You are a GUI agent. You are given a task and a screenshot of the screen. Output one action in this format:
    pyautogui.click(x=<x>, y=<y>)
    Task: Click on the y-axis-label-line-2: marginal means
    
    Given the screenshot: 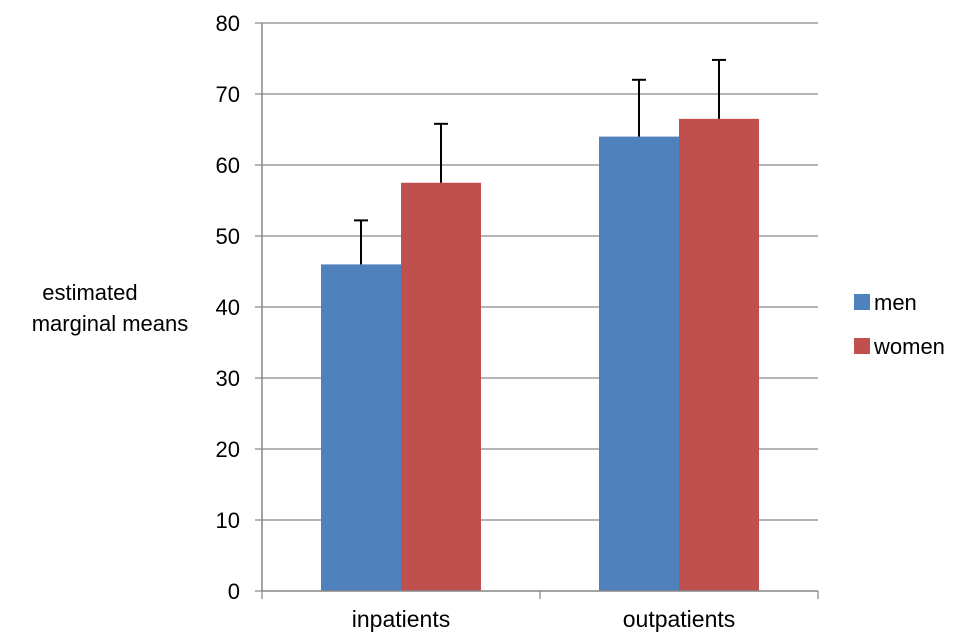 What is the action you would take?
    pyautogui.click(x=110, y=323)
    